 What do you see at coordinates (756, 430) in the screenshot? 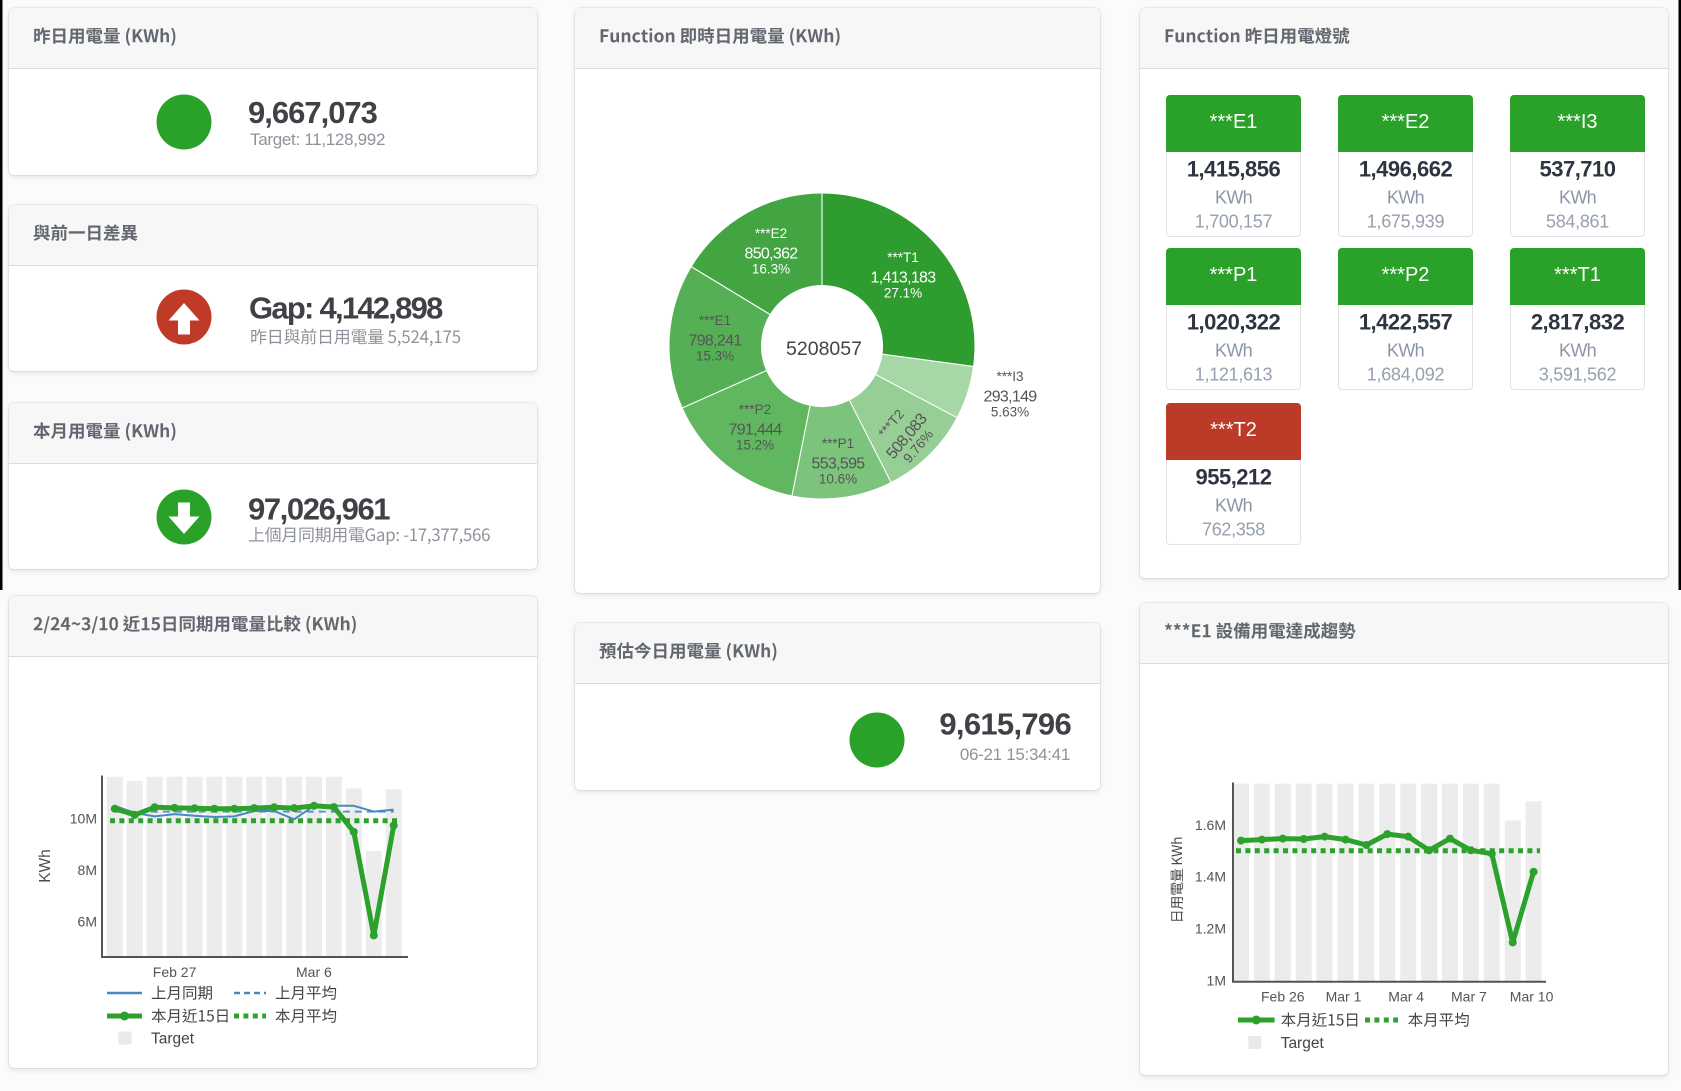
I see `svg-text: 791,444` at bounding box center [756, 430].